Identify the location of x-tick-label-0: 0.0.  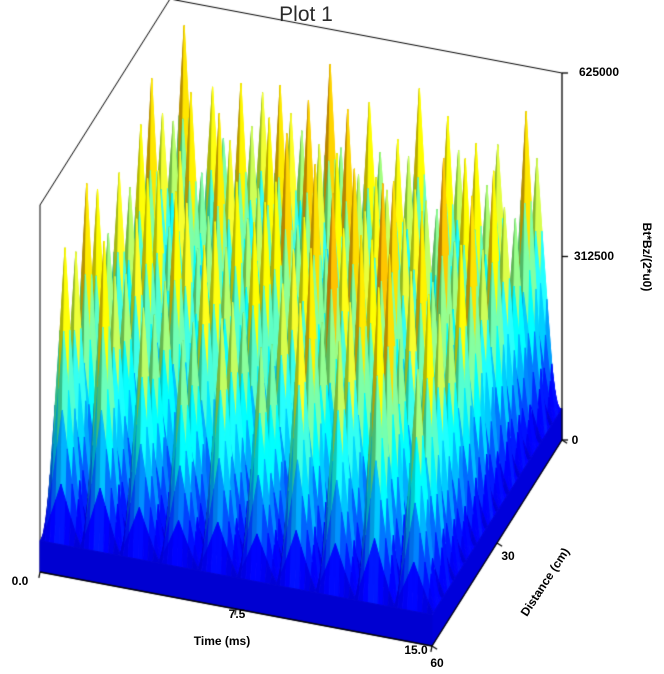
(20, 581).